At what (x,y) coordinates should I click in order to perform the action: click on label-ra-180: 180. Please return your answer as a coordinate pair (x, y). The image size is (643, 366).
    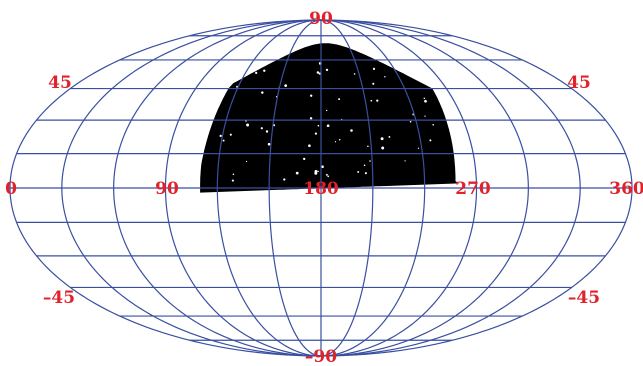
    Looking at the image, I should click on (321, 189).